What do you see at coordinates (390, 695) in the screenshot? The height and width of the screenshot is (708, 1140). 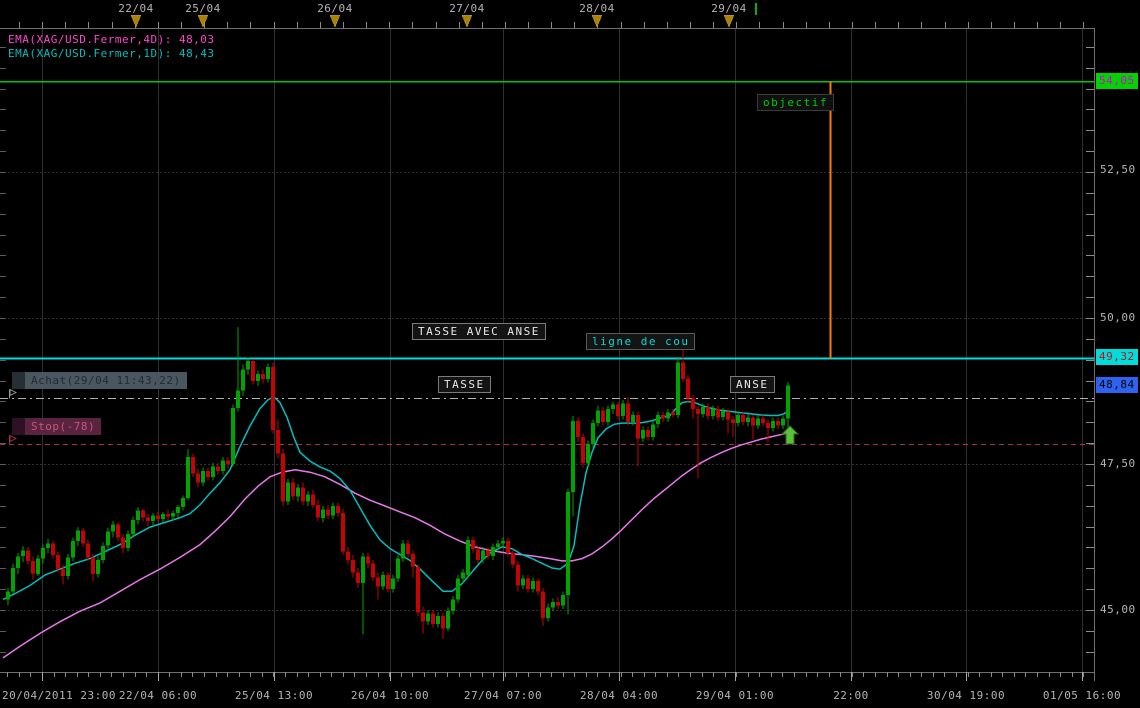 I see `bottom-axis-label: 26/04 10:00` at bounding box center [390, 695].